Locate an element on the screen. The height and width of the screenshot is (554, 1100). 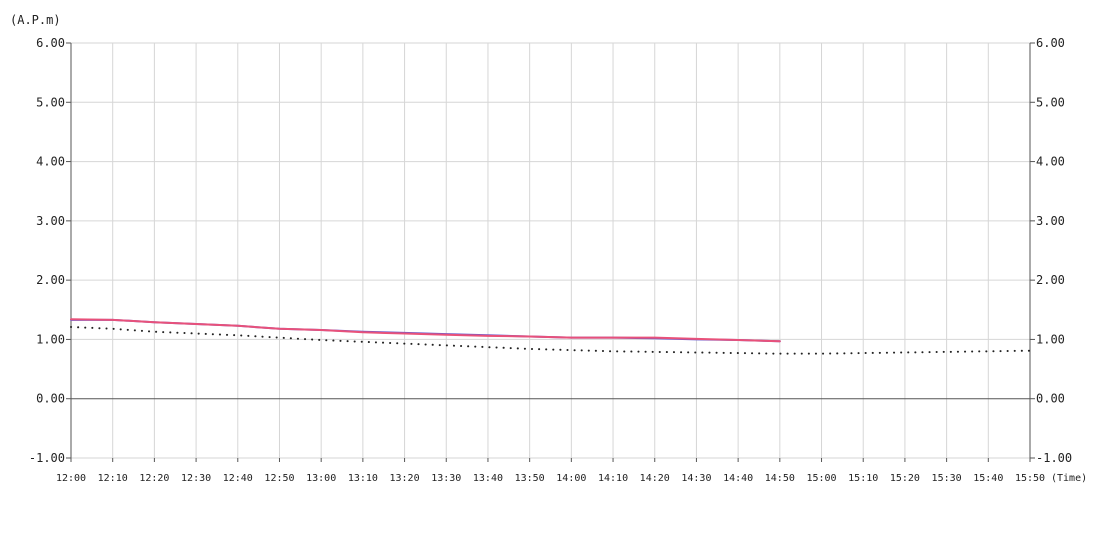
x-tick-label: 14:30 is located at coordinates (696, 478).